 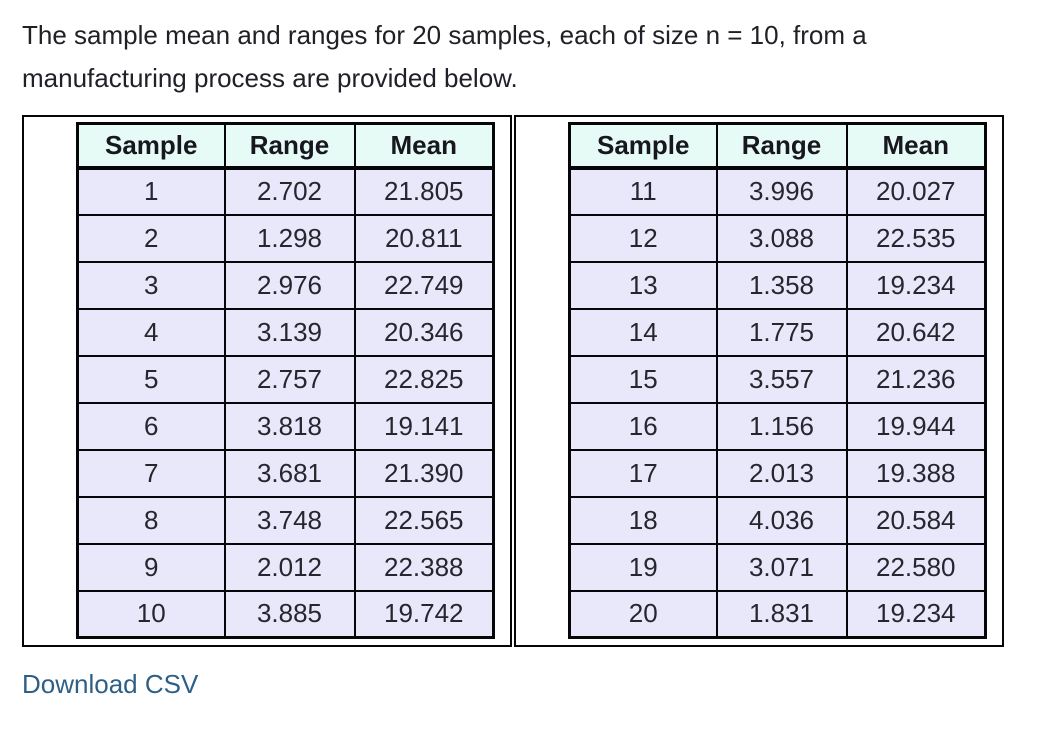 What do you see at coordinates (151, 614) in the screenshot?
I see `table-cell: 10` at bounding box center [151, 614].